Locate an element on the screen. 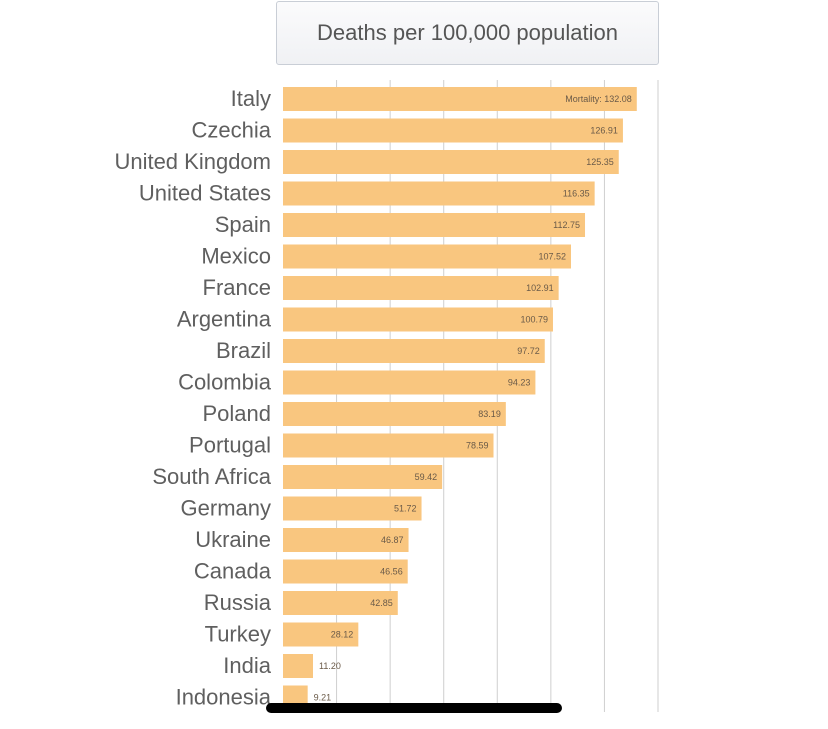 This screenshot has height=729, width=828. category-label: Poland is located at coordinates (236, 413).